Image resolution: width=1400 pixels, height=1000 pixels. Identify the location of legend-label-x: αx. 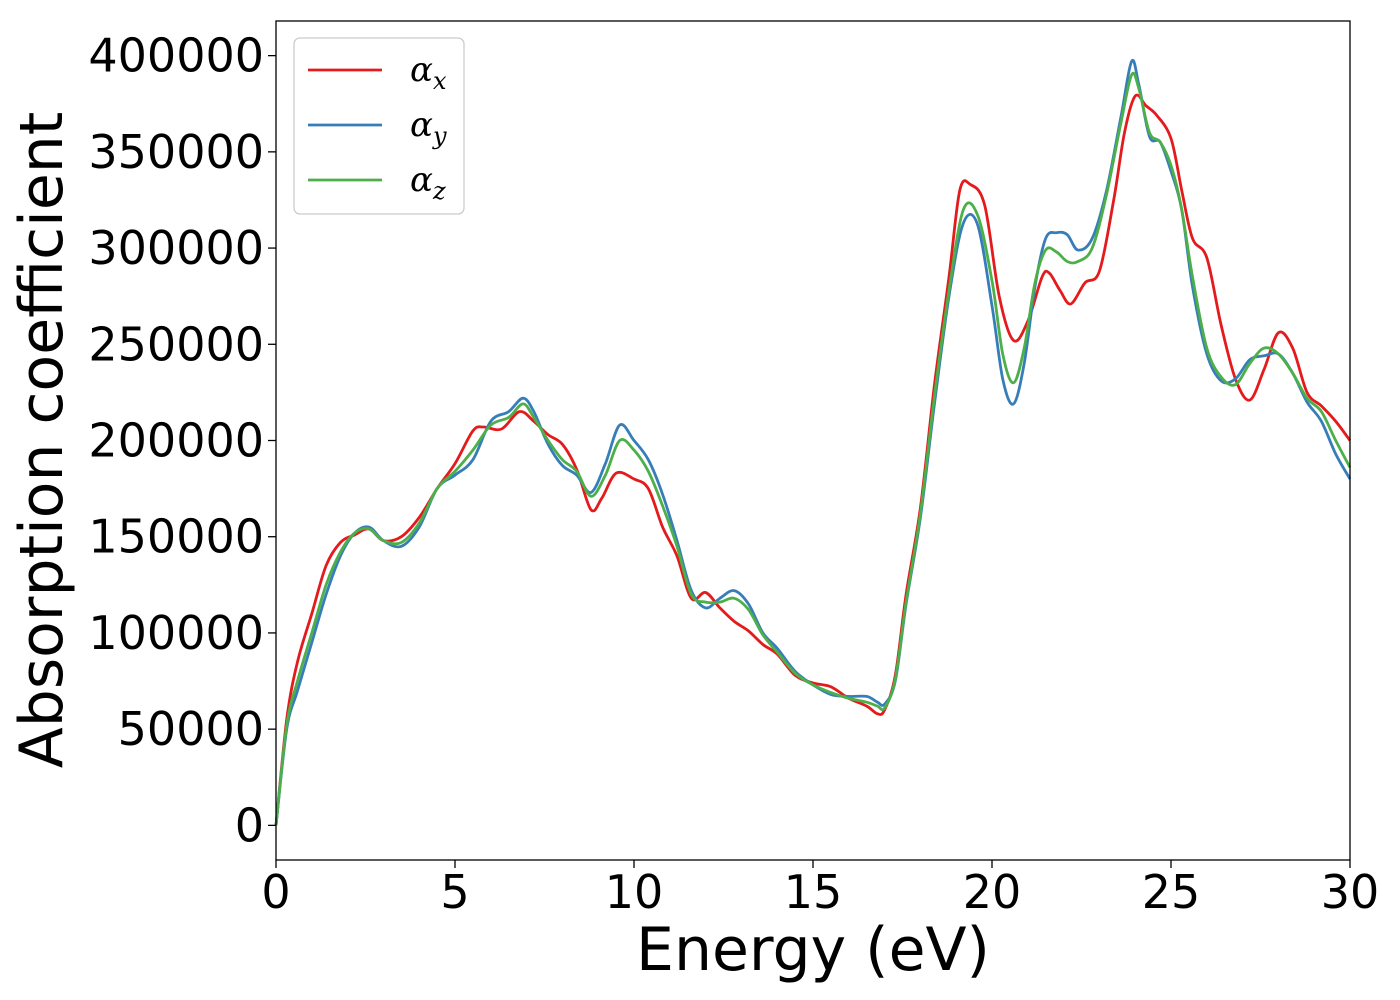
(428, 72).